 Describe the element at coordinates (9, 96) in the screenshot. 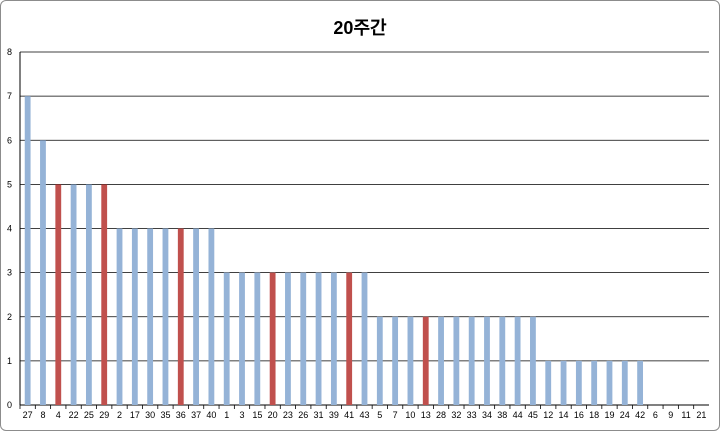

I see `y-tick-label: 7` at that location.